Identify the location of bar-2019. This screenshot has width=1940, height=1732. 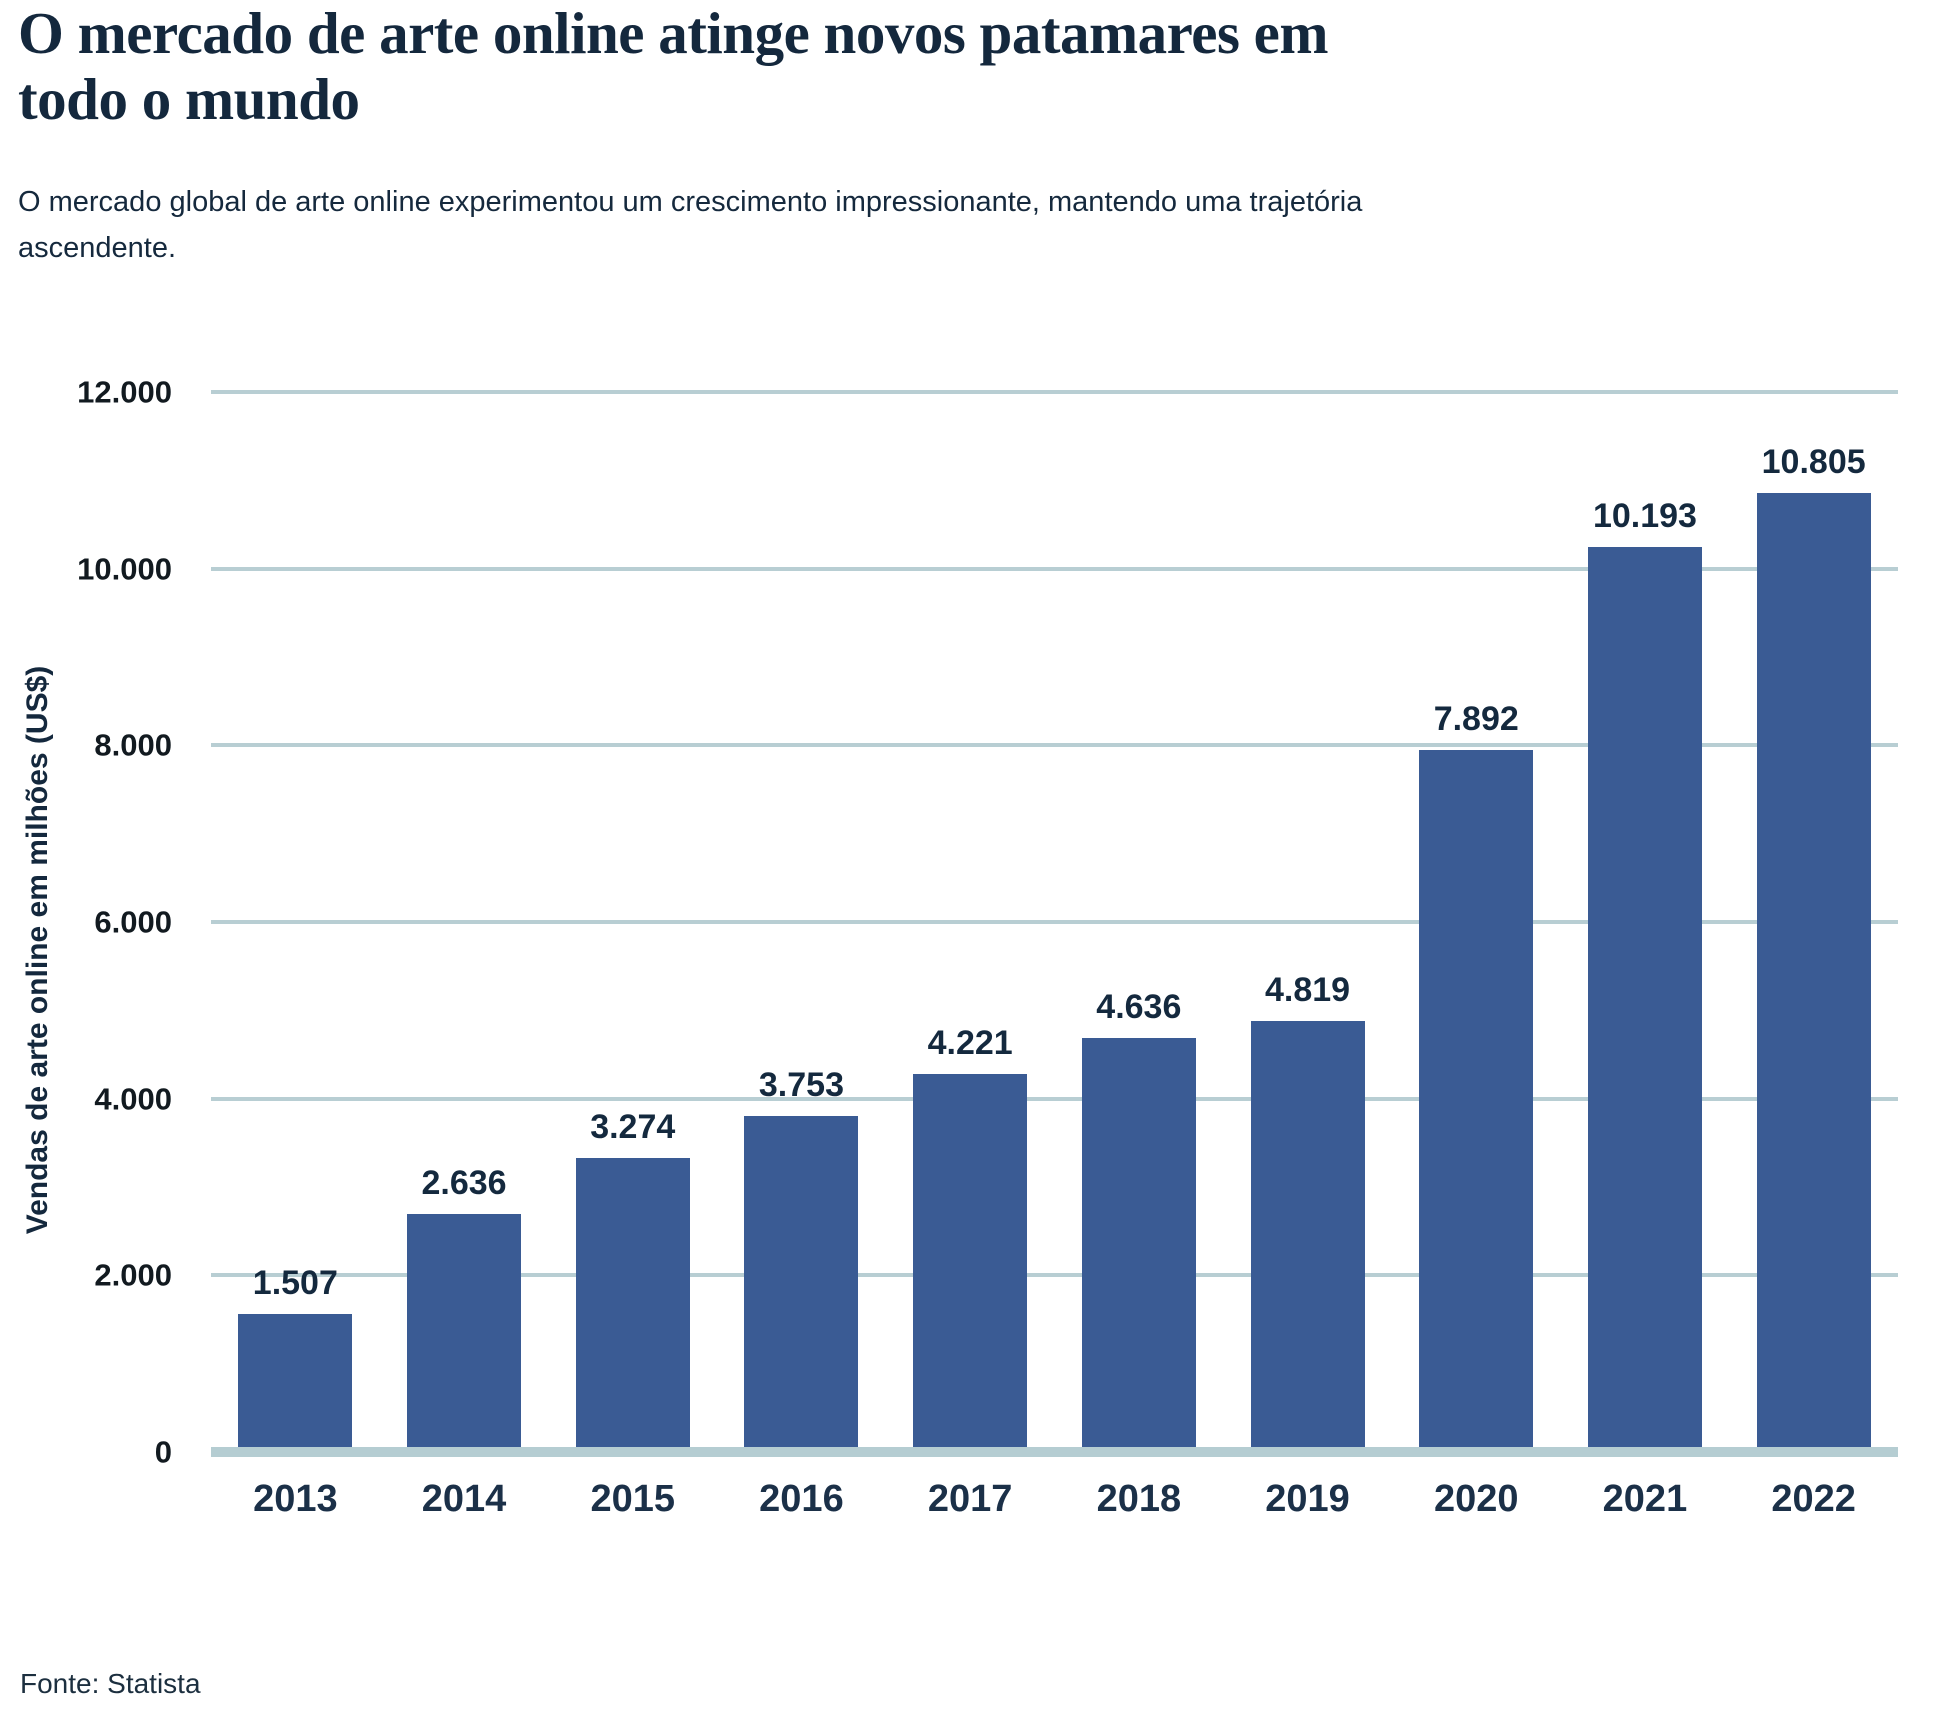
(1307, 1234).